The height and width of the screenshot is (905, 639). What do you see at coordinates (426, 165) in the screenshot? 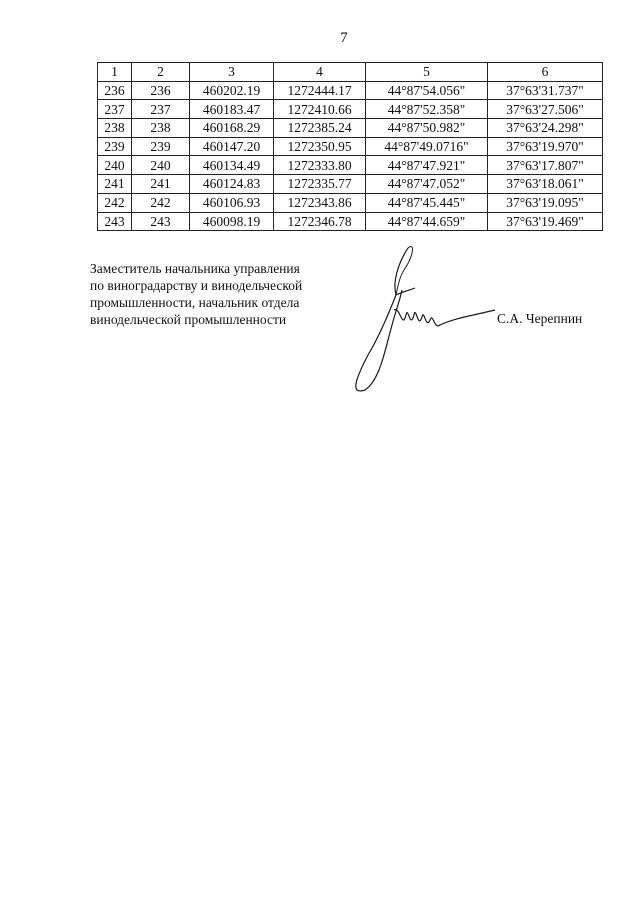
I see `table-cell: 44°87'47.921"` at bounding box center [426, 165].